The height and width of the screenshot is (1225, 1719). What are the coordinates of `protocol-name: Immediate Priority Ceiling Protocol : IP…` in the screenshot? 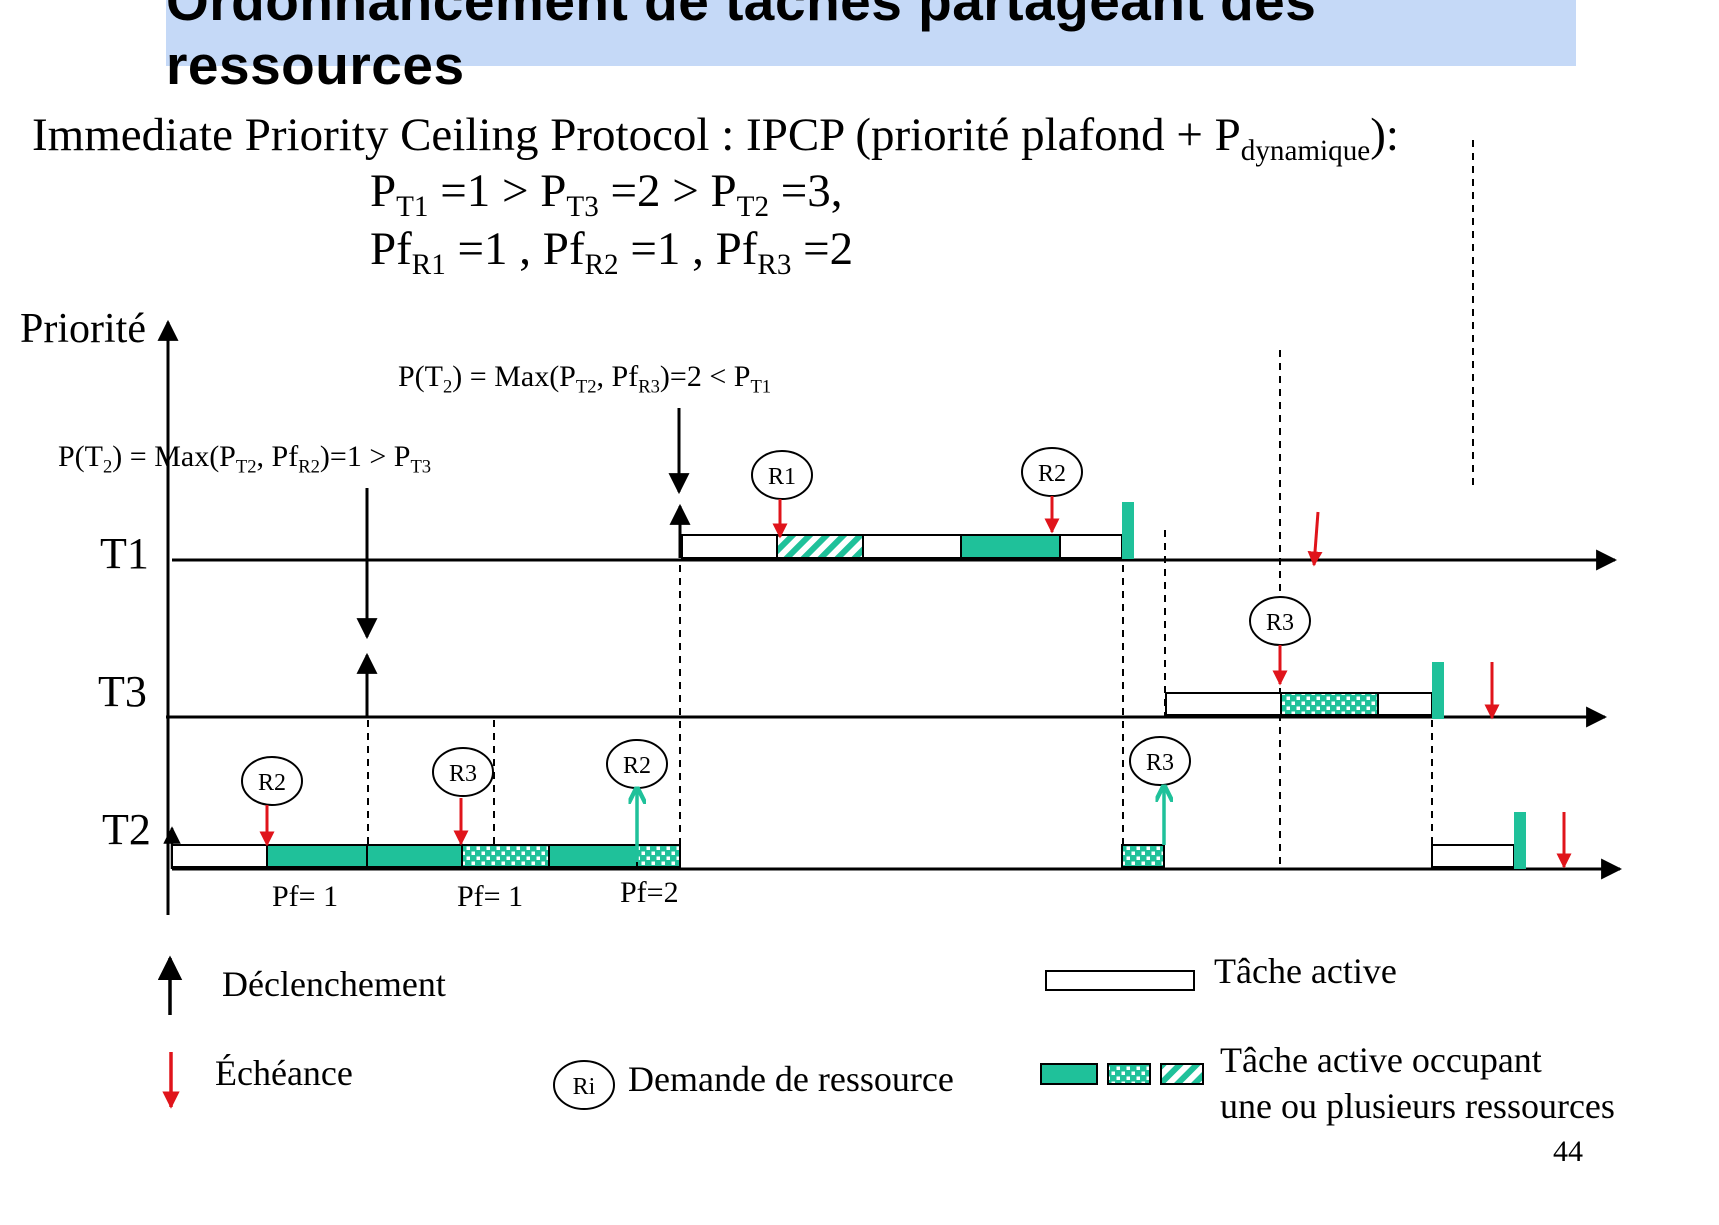 It's located at (636, 135).